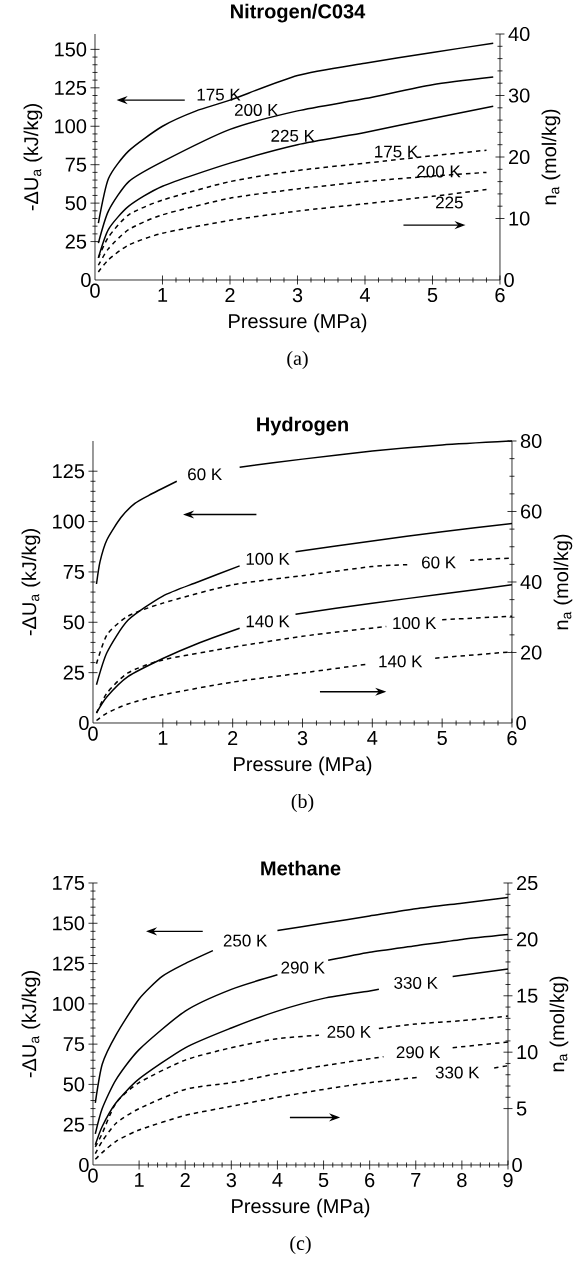 The width and height of the screenshot is (573, 1275). Describe the element at coordinates (302, 803) in the screenshot. I see `text: (b)` at that location.